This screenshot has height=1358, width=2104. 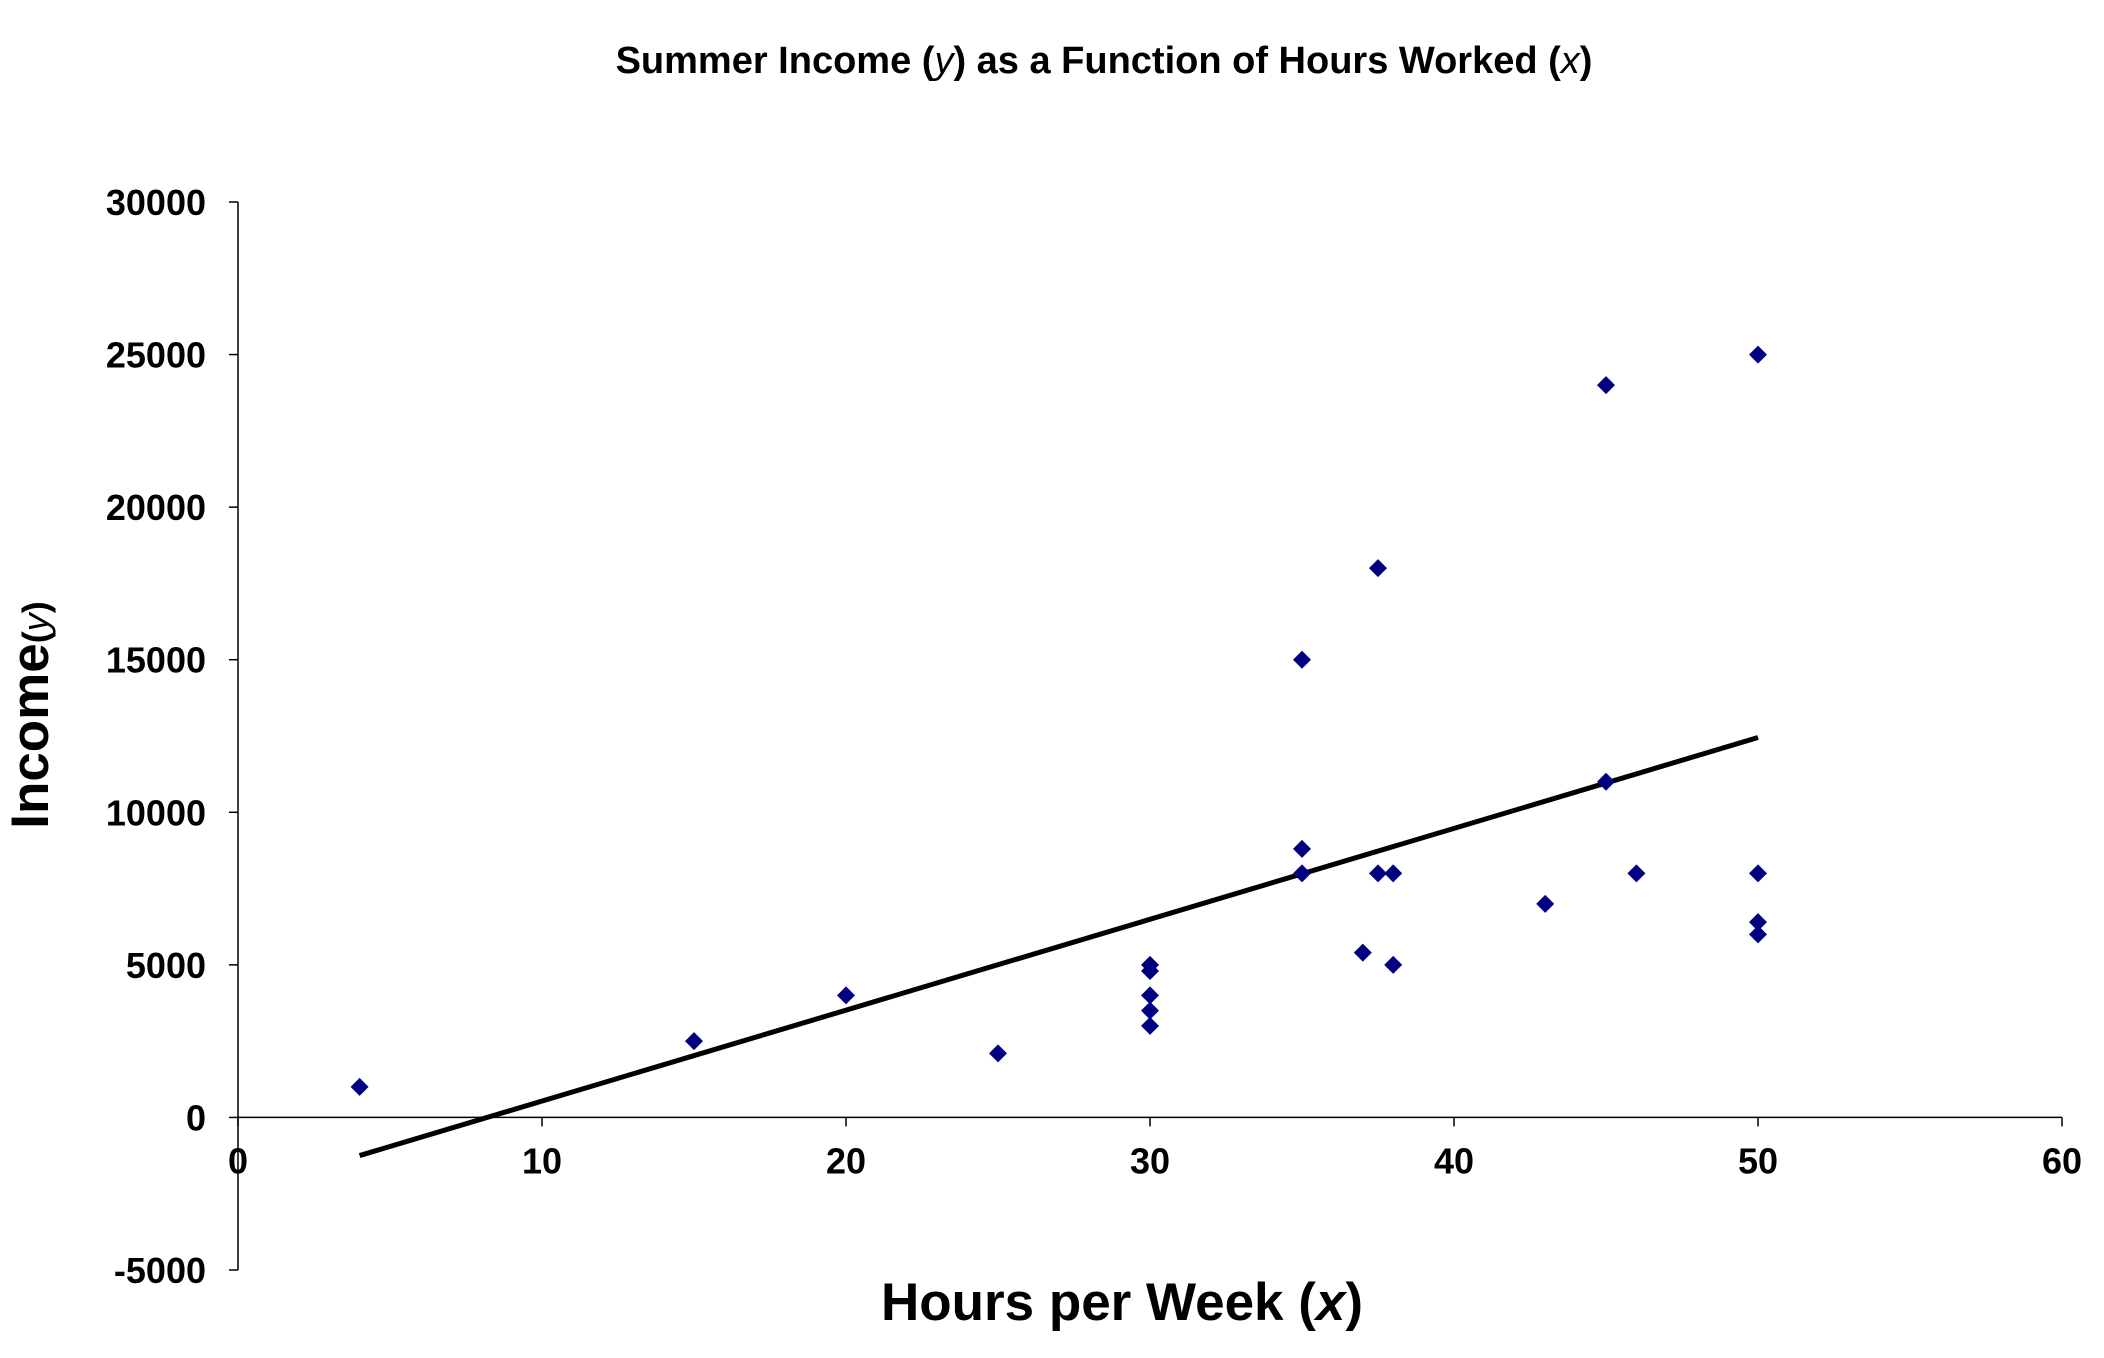 What do you see at coordinates (1257, 61) in the screenshot?
I see `chart-title-mid: ) as a Function of Hours Worked (` at bounding box center [1257, 61].